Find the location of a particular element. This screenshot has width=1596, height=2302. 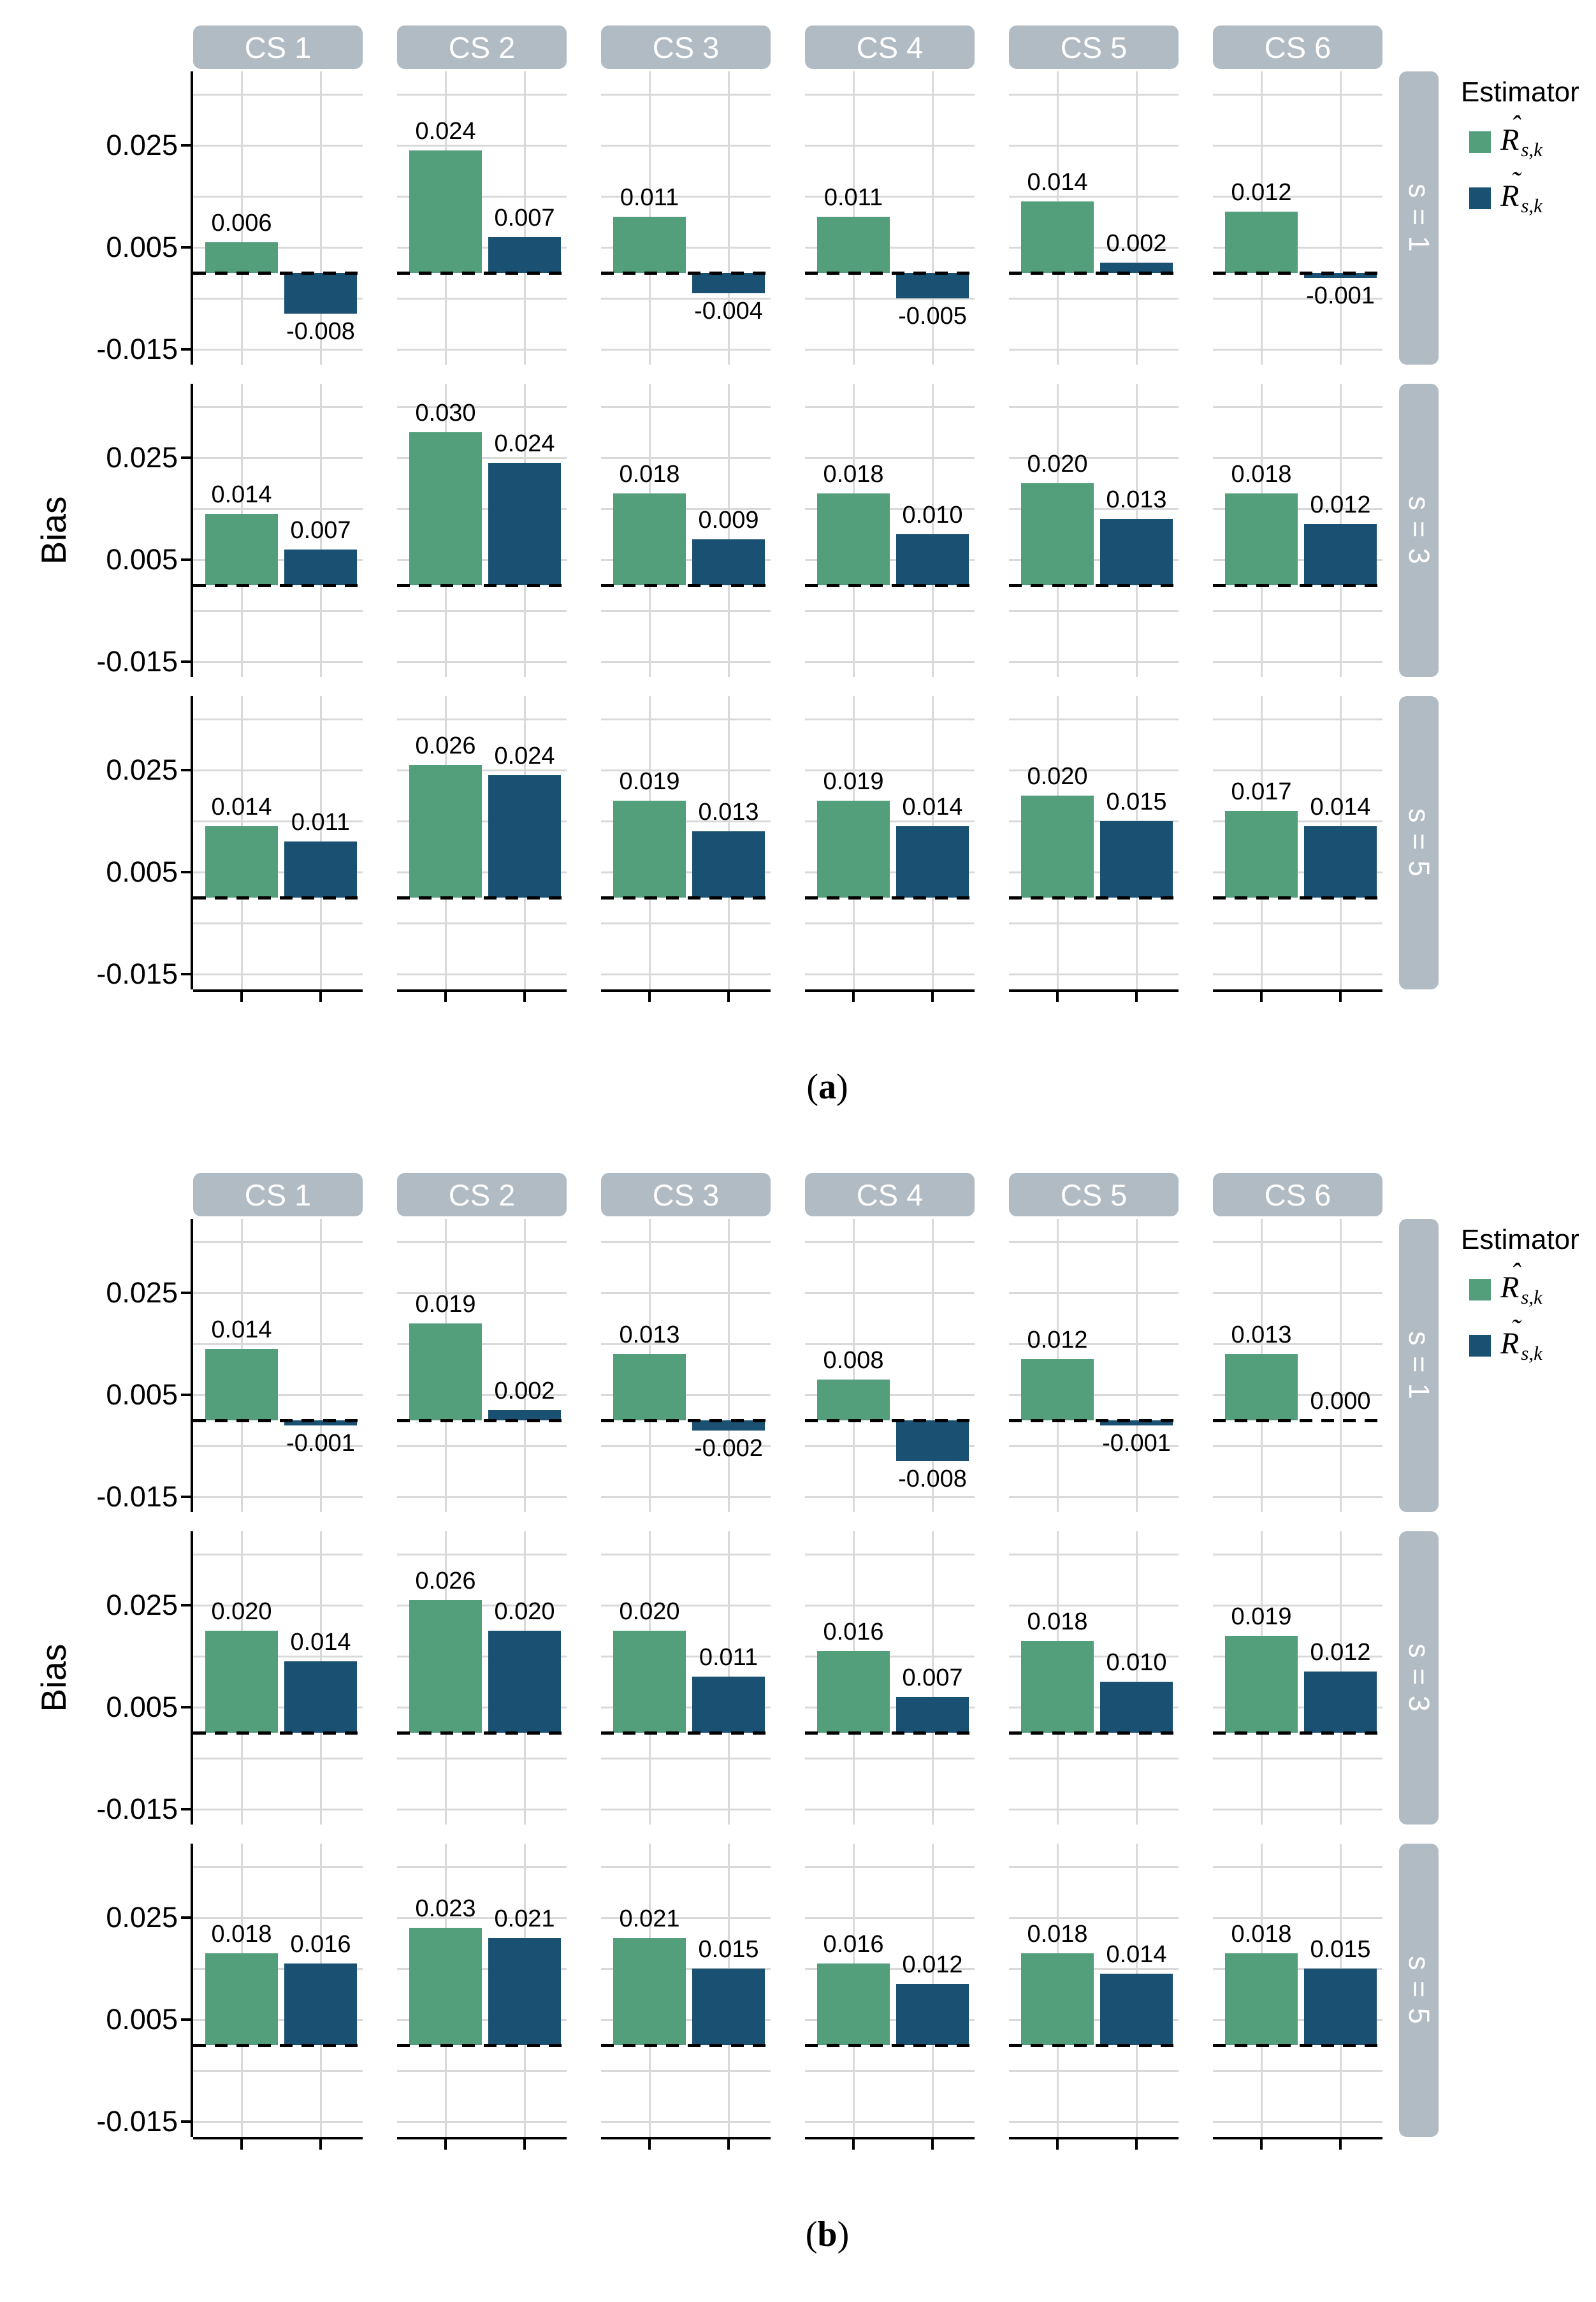

bar-value-label: 0.012 is located at coordinates (1261, 192).